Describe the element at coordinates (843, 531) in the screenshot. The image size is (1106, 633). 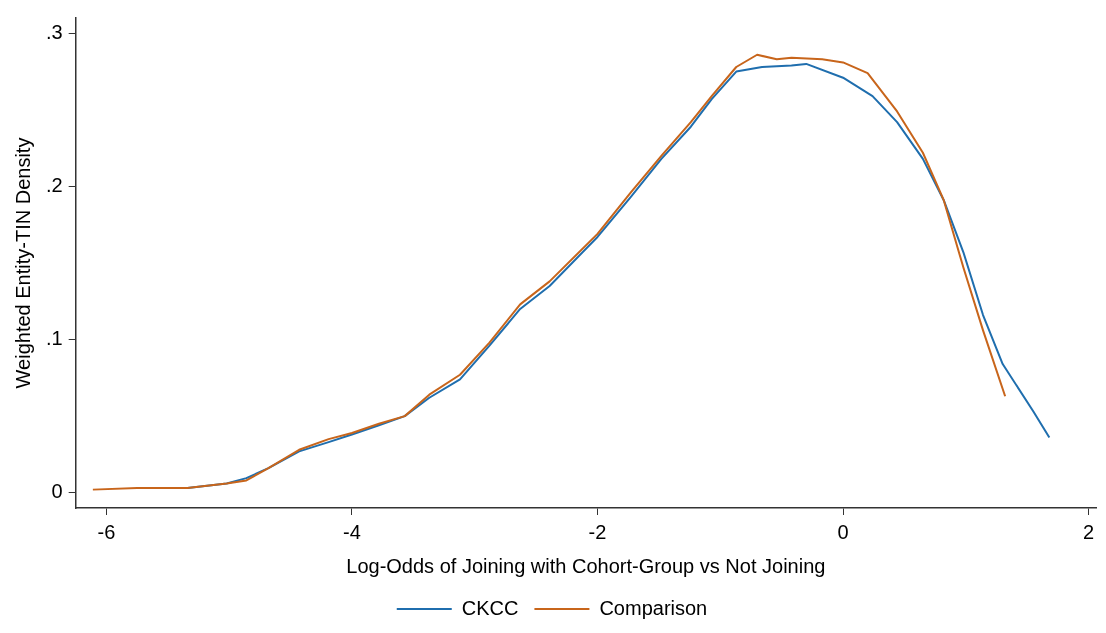
I see `x-tick-label: 0` at that location.